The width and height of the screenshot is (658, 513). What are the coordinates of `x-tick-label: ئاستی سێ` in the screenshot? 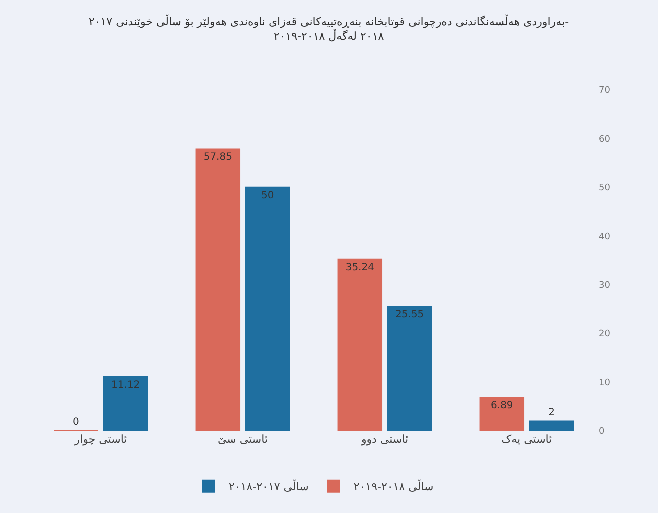 It's located at (243, 439).